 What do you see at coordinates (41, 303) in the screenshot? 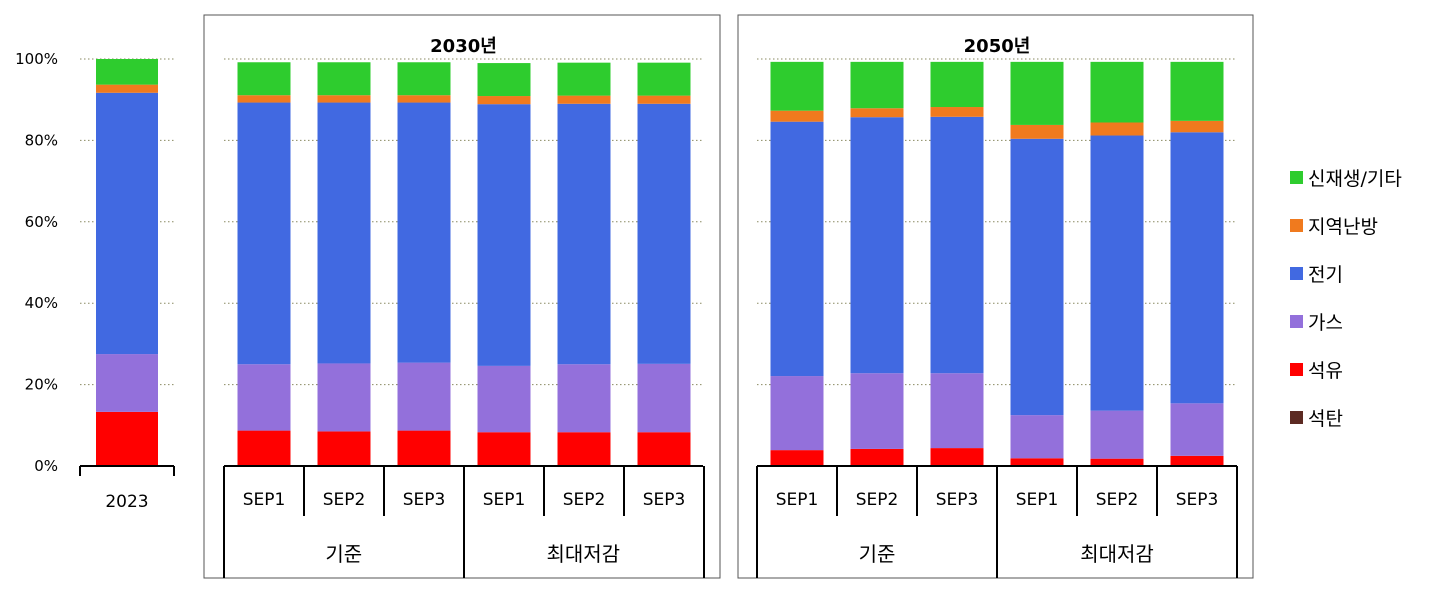
I see `y-tick-label: 40%` at bounding box center [41, 303].